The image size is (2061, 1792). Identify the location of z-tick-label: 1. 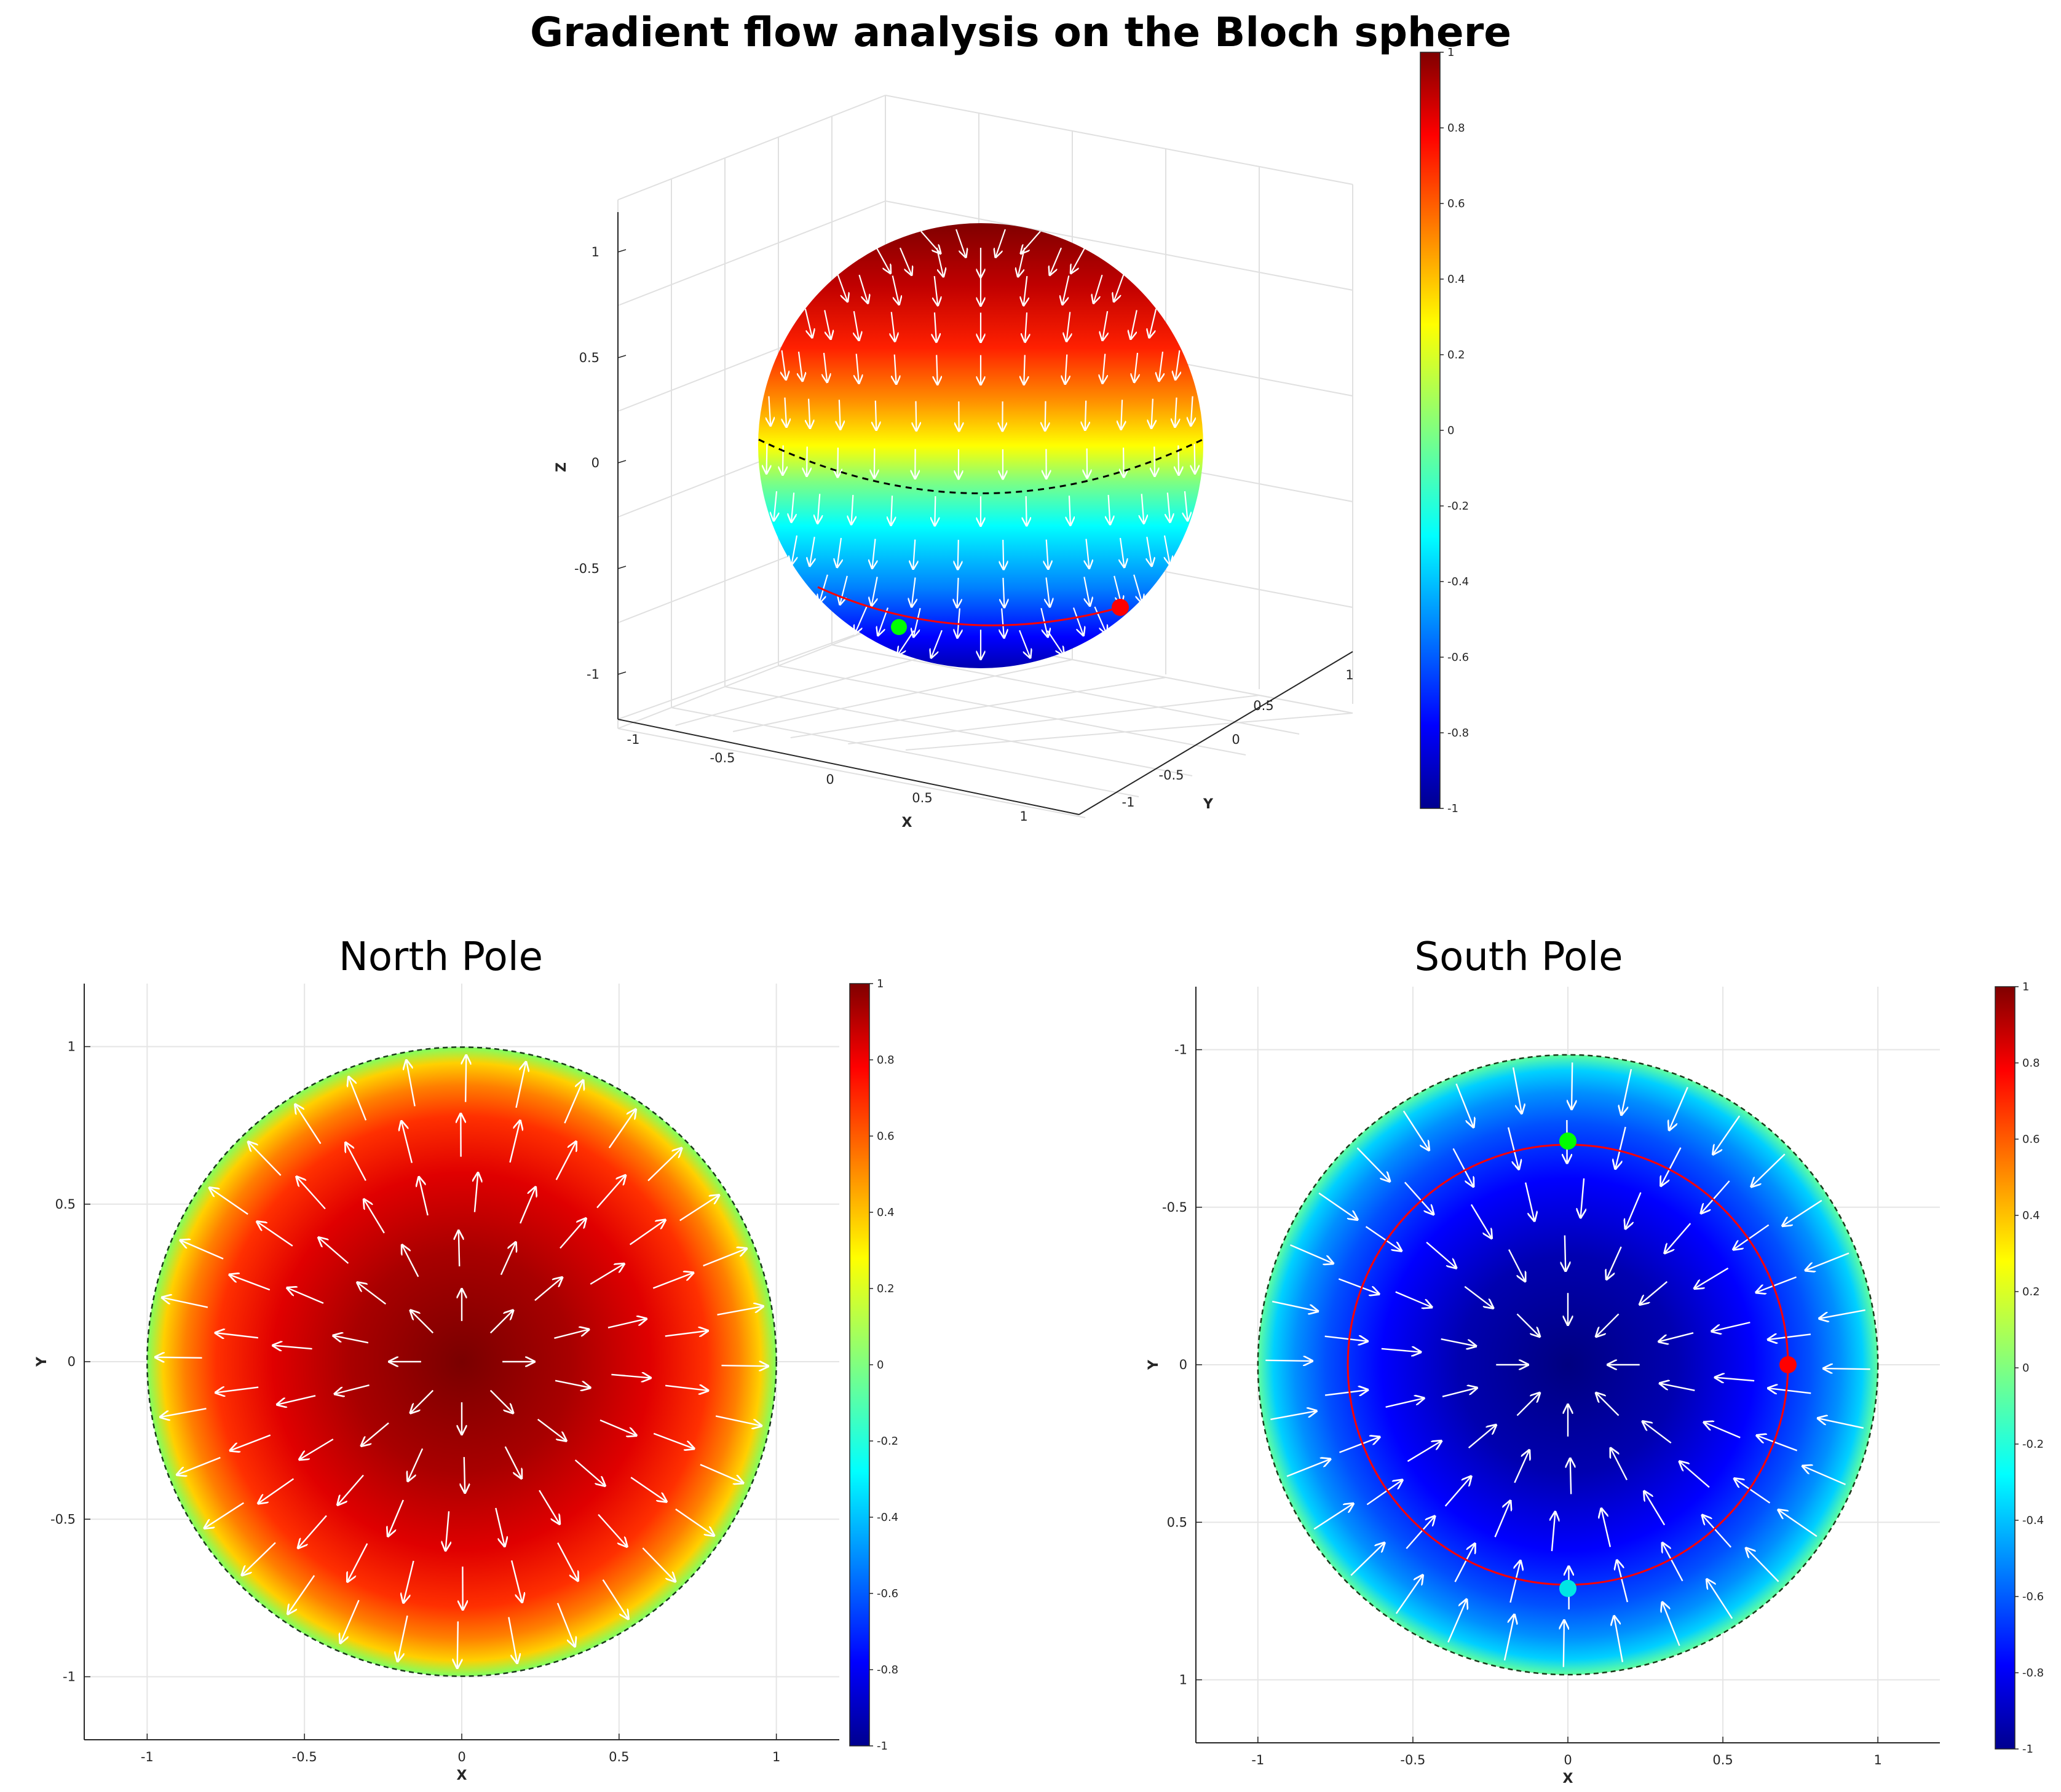
(595, 252).